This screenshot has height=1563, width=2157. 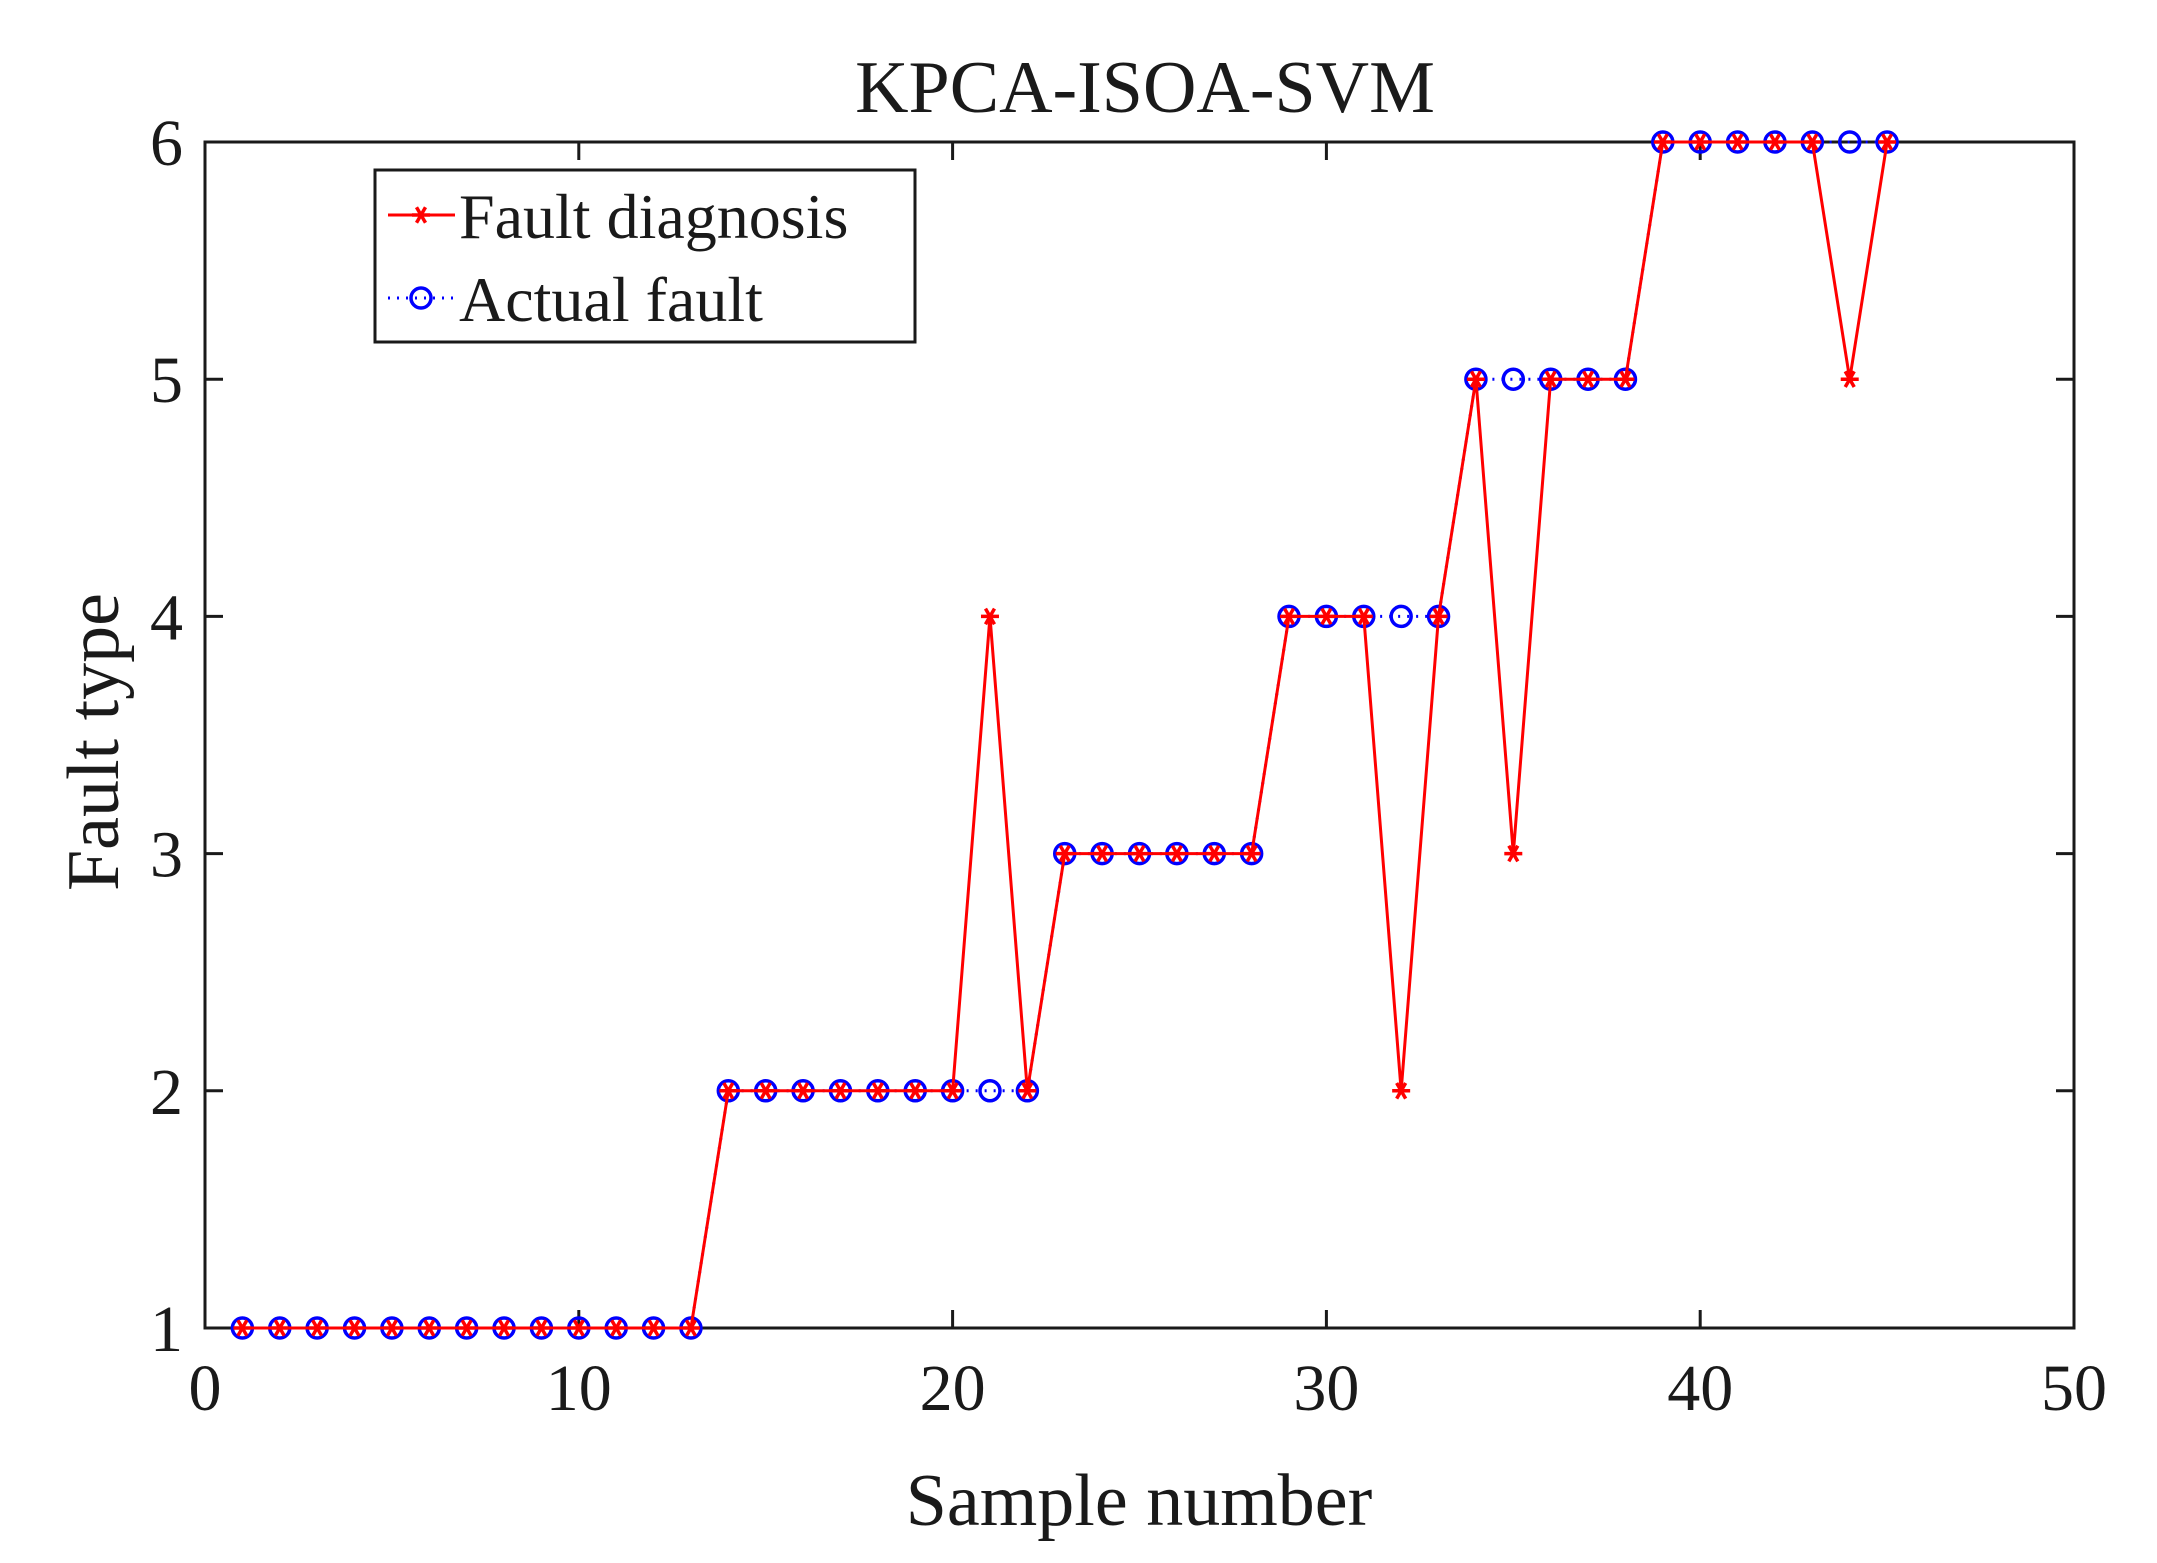 What do you see at coordinates (166, 855) in the screenshot?
I see `y-tick-label: 3` at bounding box center [166, 855].